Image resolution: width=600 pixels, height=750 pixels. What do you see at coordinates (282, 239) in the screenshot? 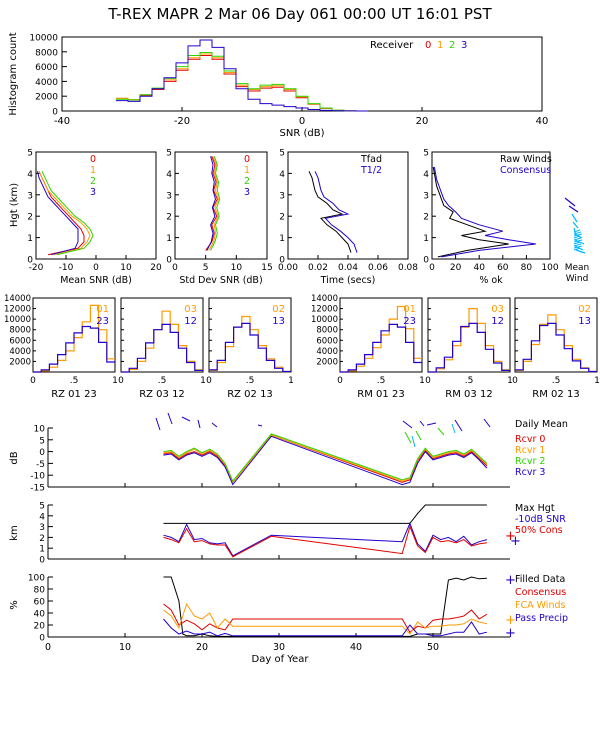
I see `time-ytick-label: 1` at bounding box center [282, 239].